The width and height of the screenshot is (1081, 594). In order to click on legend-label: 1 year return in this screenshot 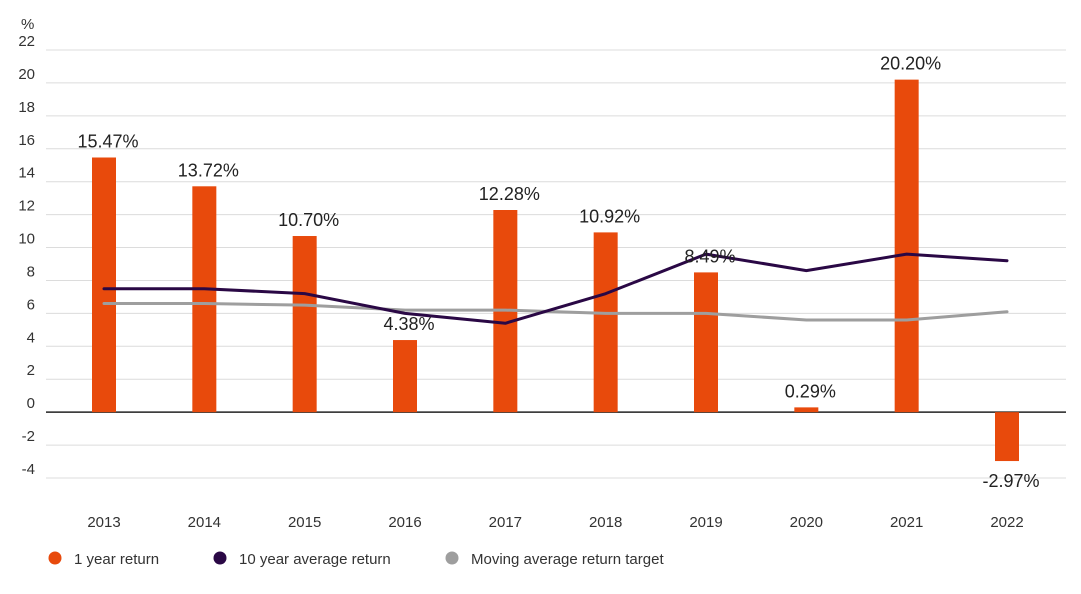, I will do `click(116, 559)`.